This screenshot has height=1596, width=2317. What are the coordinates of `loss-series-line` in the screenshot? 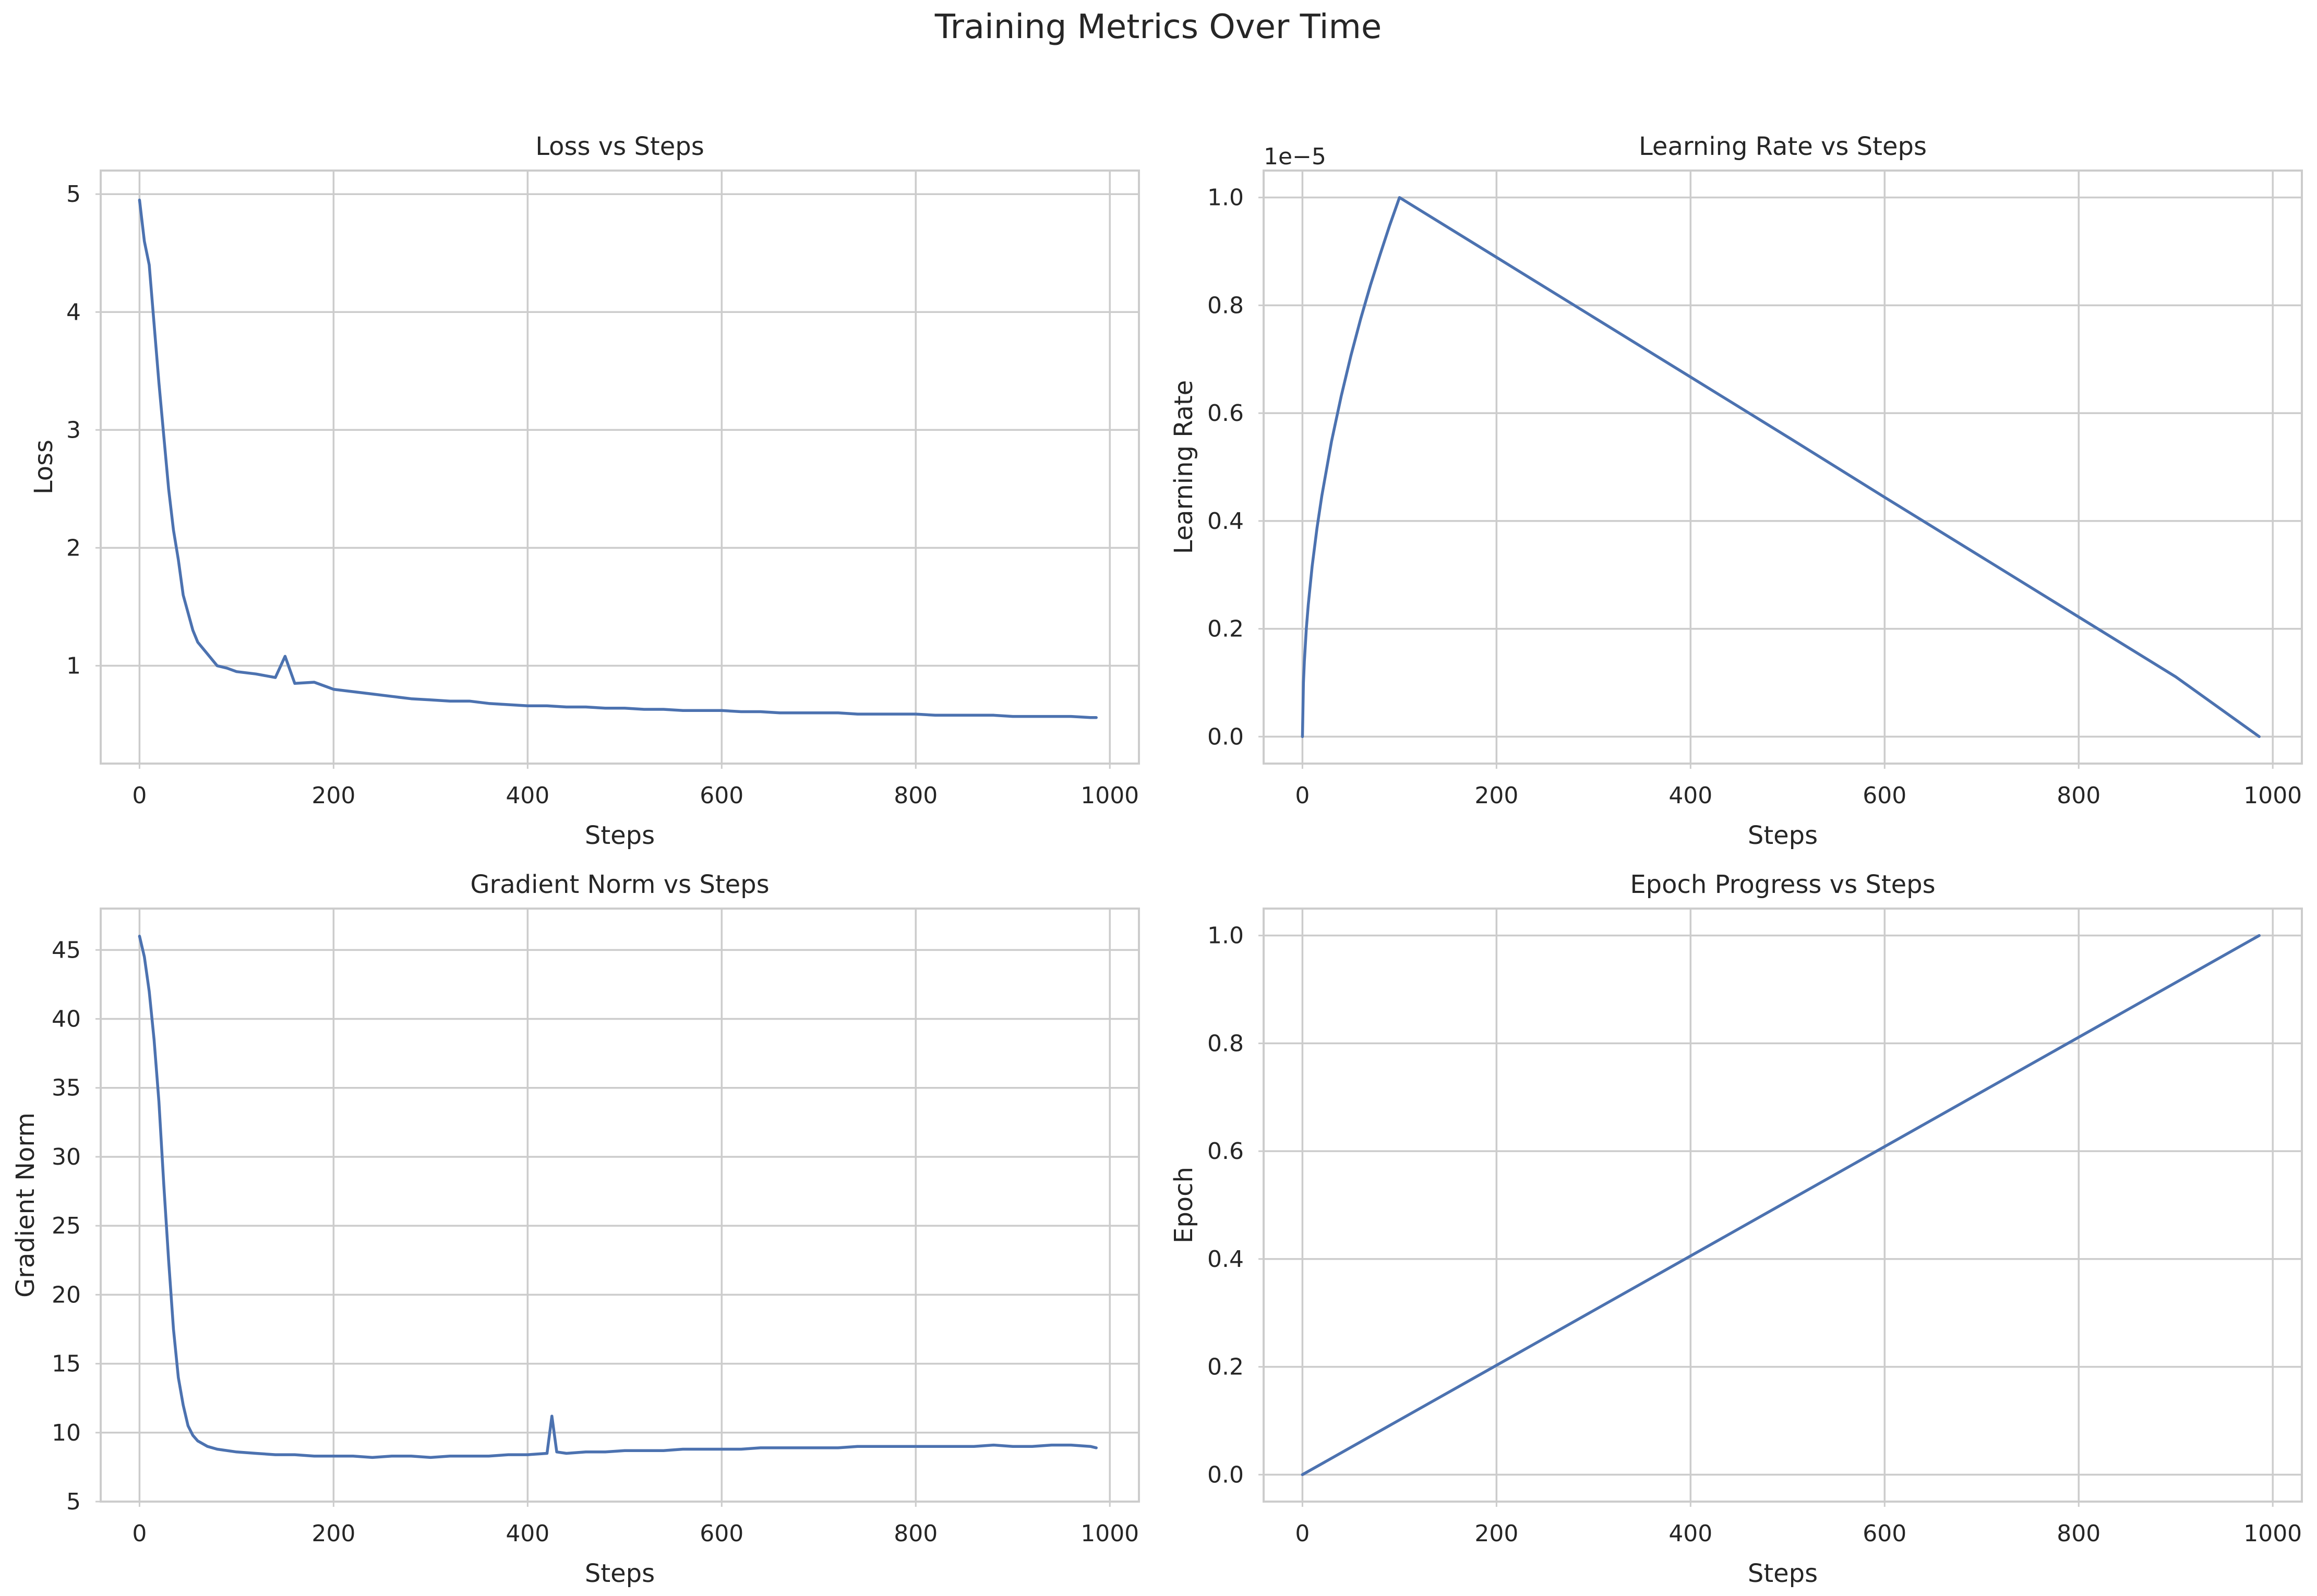 It's located at (618, 458).